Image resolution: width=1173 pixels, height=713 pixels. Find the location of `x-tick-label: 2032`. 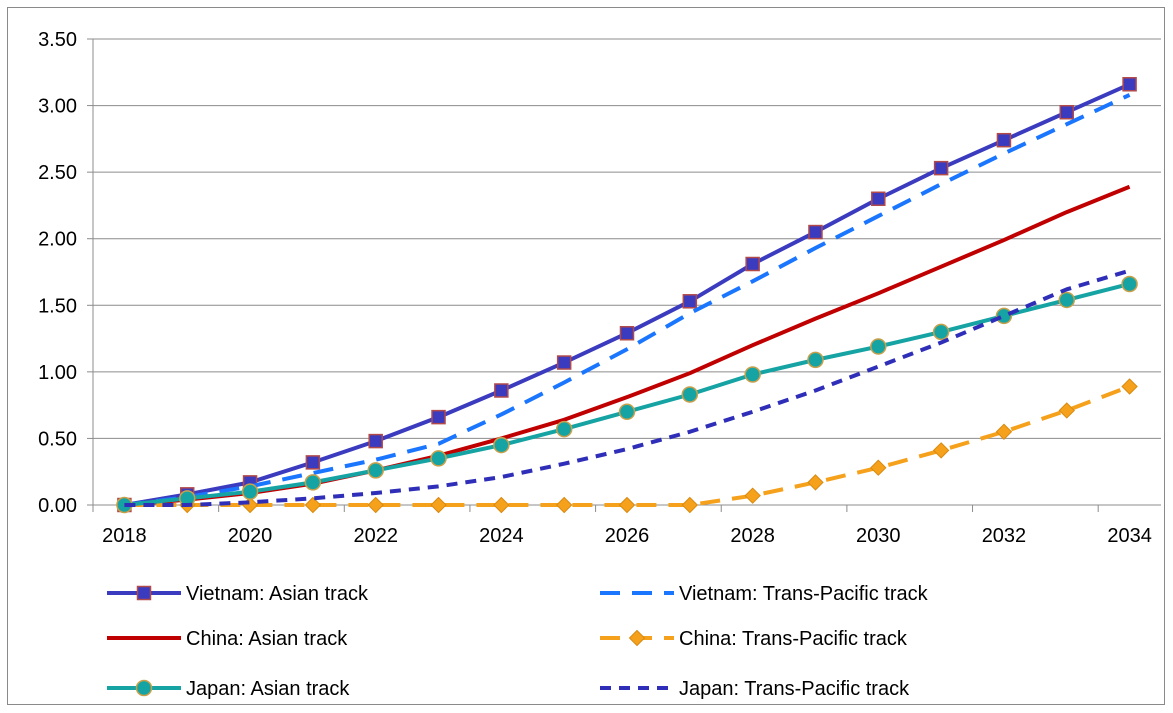

x-tick-label: 2032 is located at coordinates (1004, 536).